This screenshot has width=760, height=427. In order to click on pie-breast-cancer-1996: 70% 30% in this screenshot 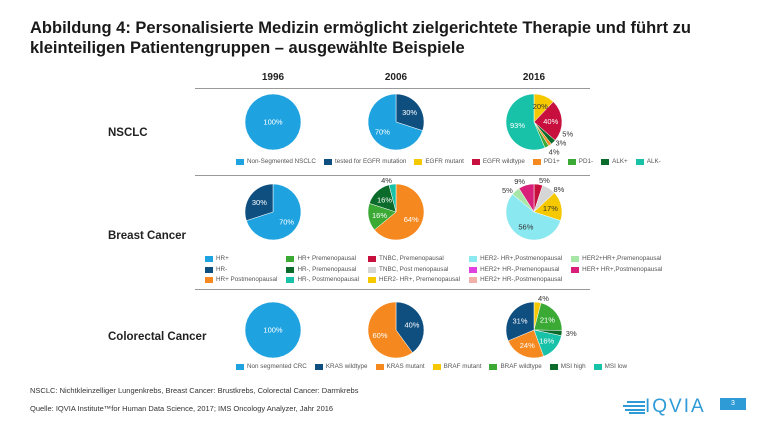, I will do `click(273, 212)`.